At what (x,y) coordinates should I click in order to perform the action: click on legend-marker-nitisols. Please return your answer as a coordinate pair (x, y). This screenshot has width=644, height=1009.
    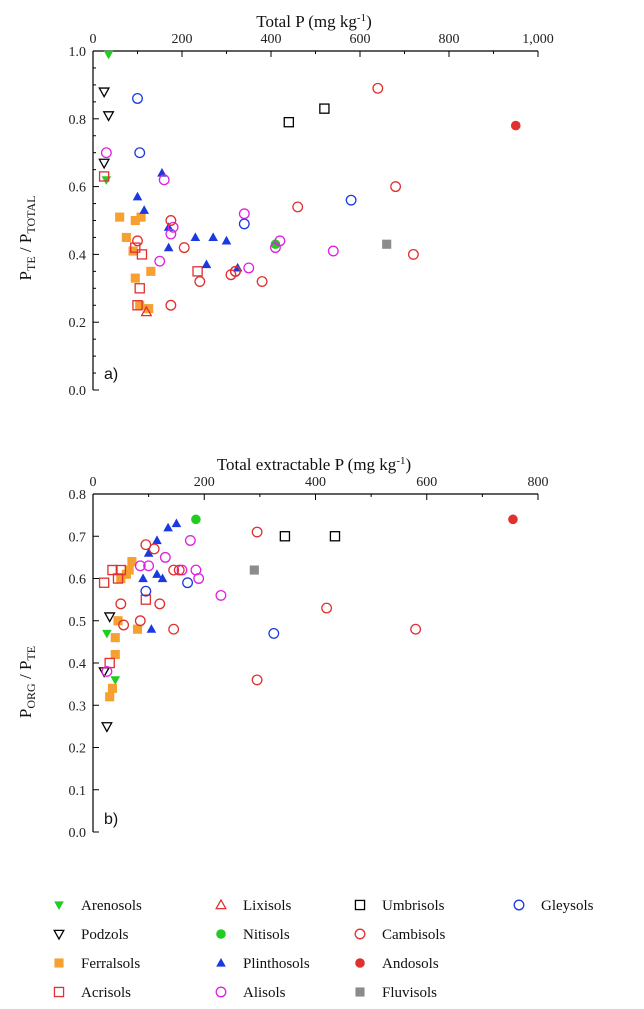
    Looking at the image, I should click on (221, 934).